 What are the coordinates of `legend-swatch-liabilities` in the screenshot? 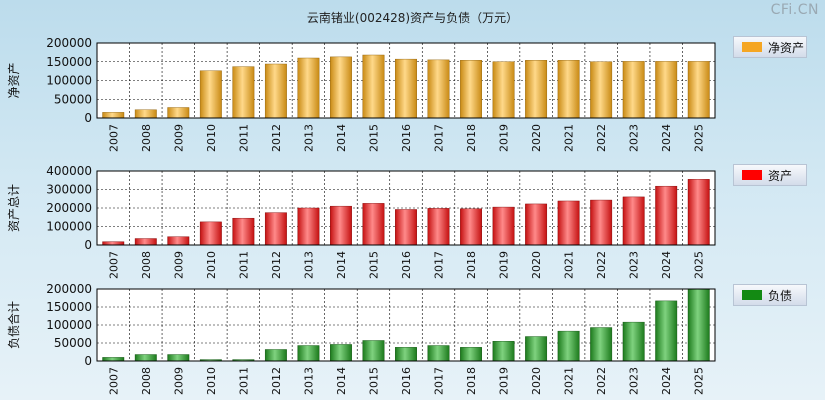 It's located at (752, 295).